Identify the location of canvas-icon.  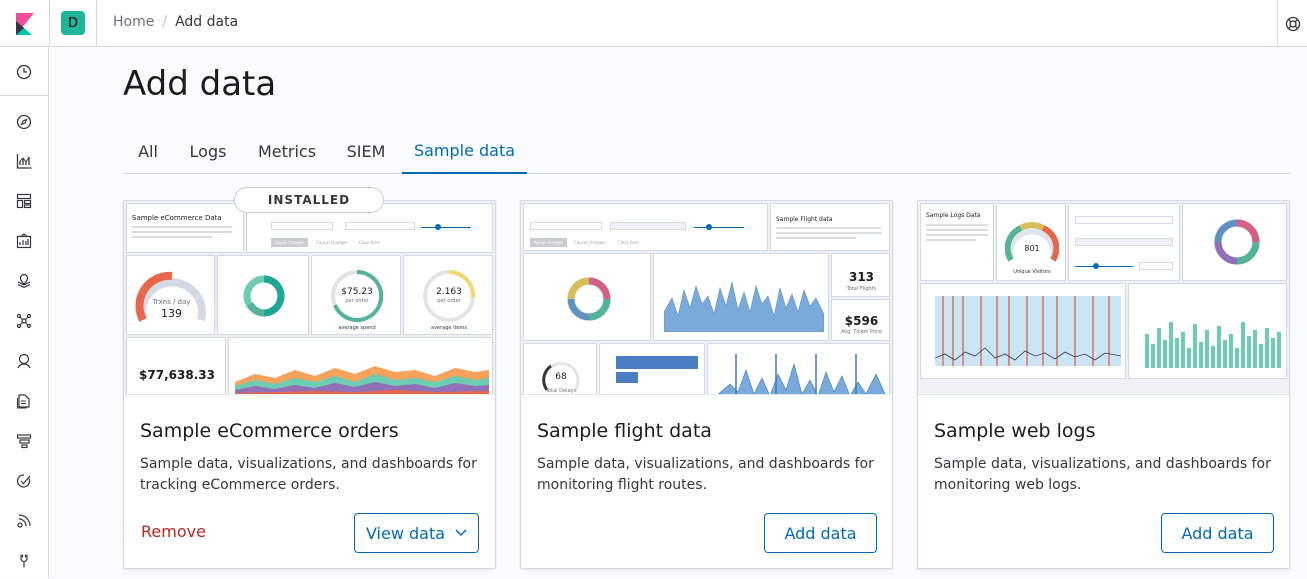
(24, 241).